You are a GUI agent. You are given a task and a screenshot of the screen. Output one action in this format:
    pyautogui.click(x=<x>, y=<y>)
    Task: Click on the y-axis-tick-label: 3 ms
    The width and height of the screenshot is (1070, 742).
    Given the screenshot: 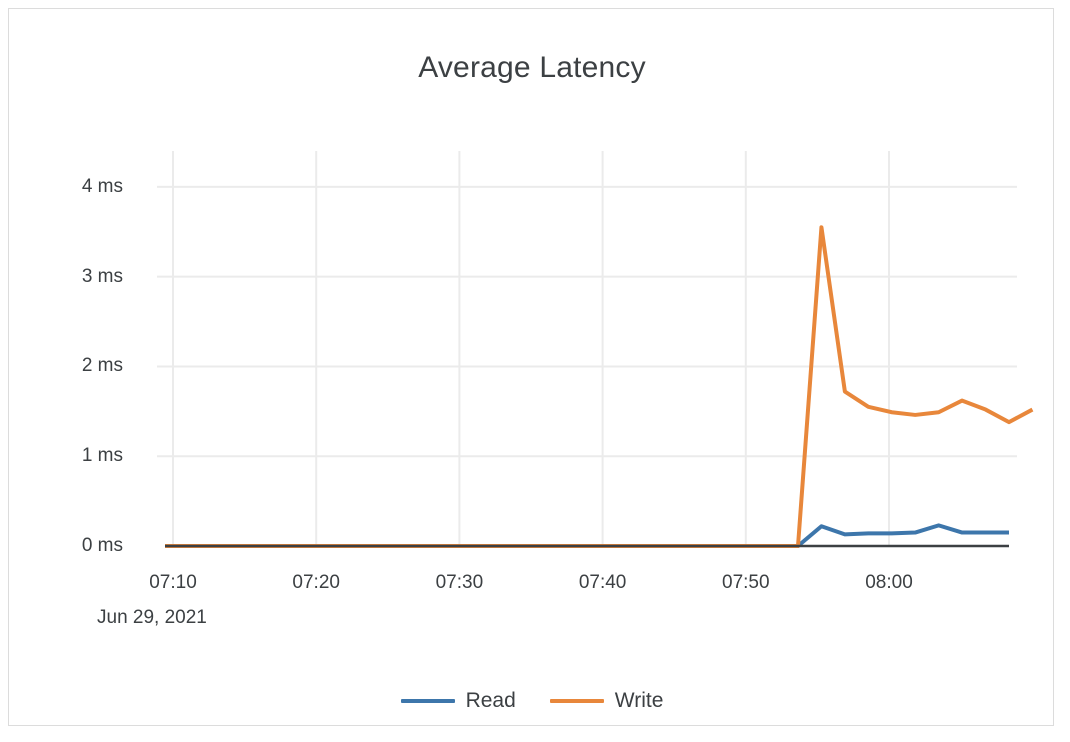 What is the action you would take?
    pyautogui.click(x=102, y=276)
    